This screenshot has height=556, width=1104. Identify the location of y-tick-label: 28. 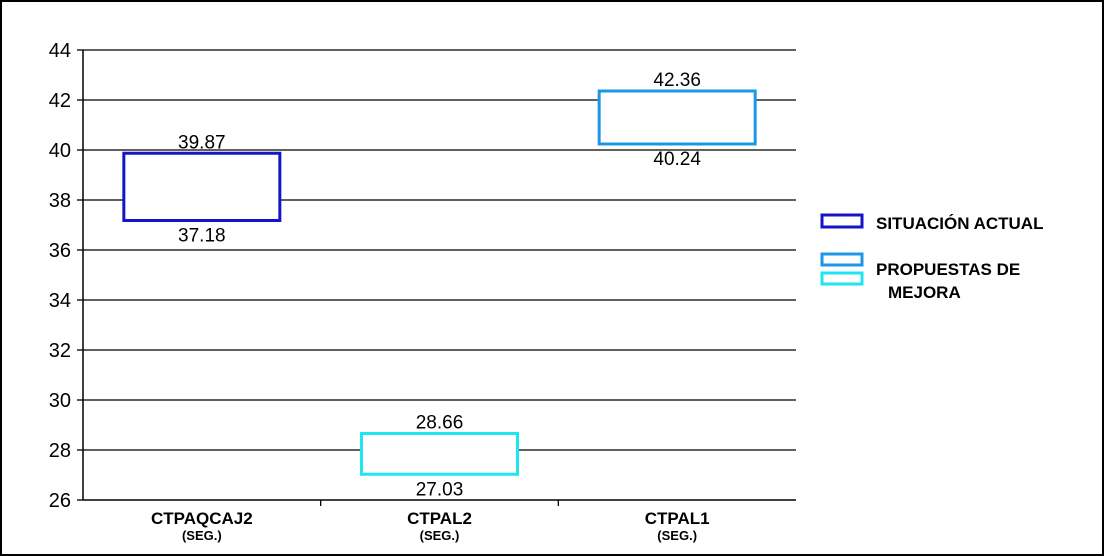
(60, 451).